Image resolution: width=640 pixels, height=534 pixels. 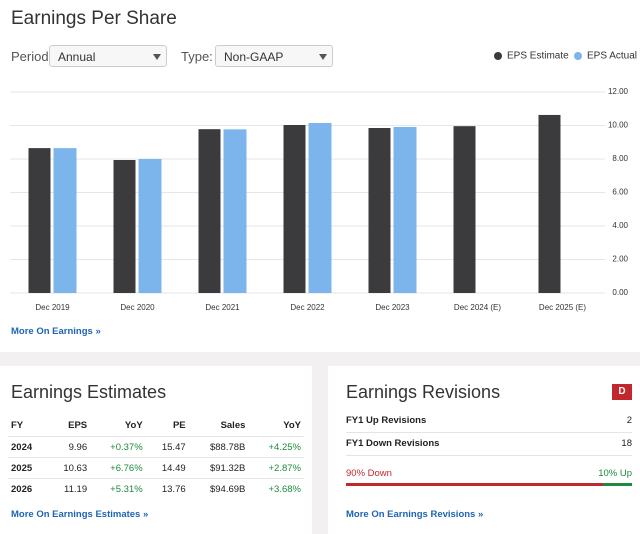 I want to click on table-cell: 15.47, so click(x=167, y=447).